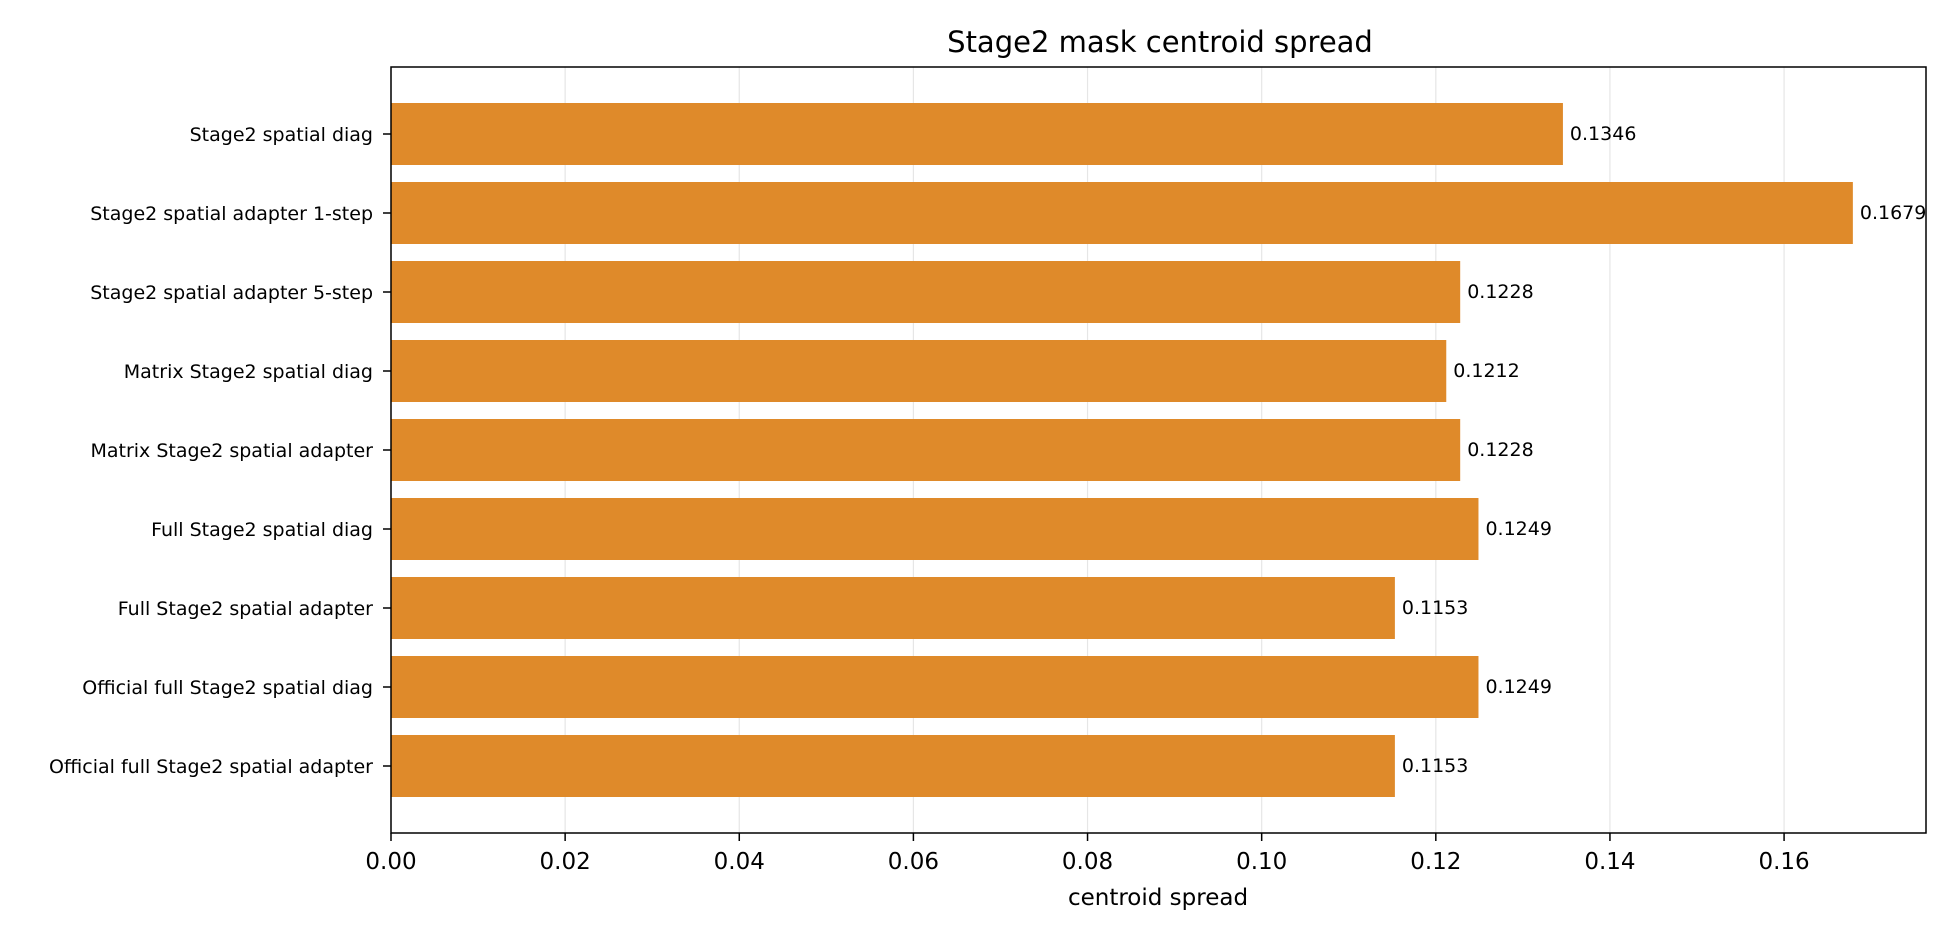  What do you see at coordinates (245, 609) in the screenshot?
I see `category-label: Full Stage2 spatial adapter` at bounding box center [245, 609].